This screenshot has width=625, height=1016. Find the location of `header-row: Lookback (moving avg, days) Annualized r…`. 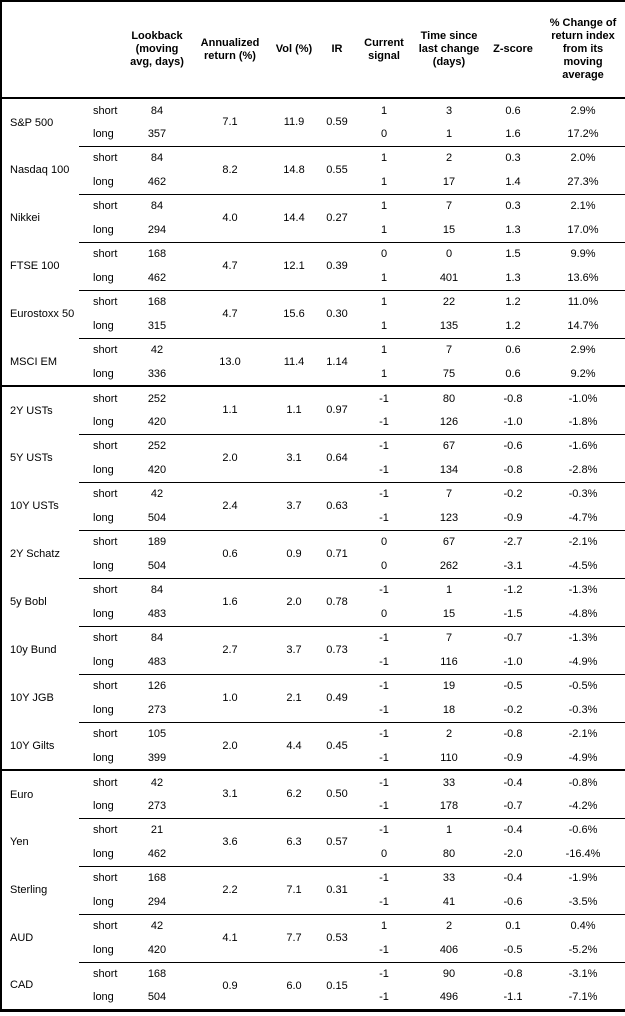

header-row: Lookback (moving avg, days) Annualized r… is located at coordinates (313, 50).